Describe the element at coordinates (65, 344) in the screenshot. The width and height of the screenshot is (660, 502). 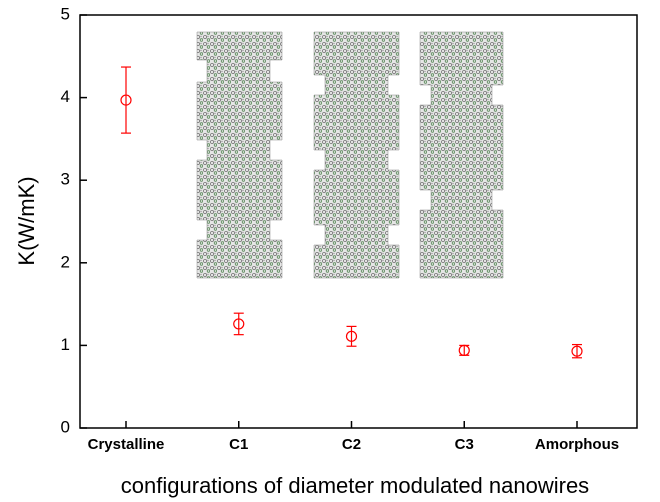
I see `y-tick-label: 1` at that location.